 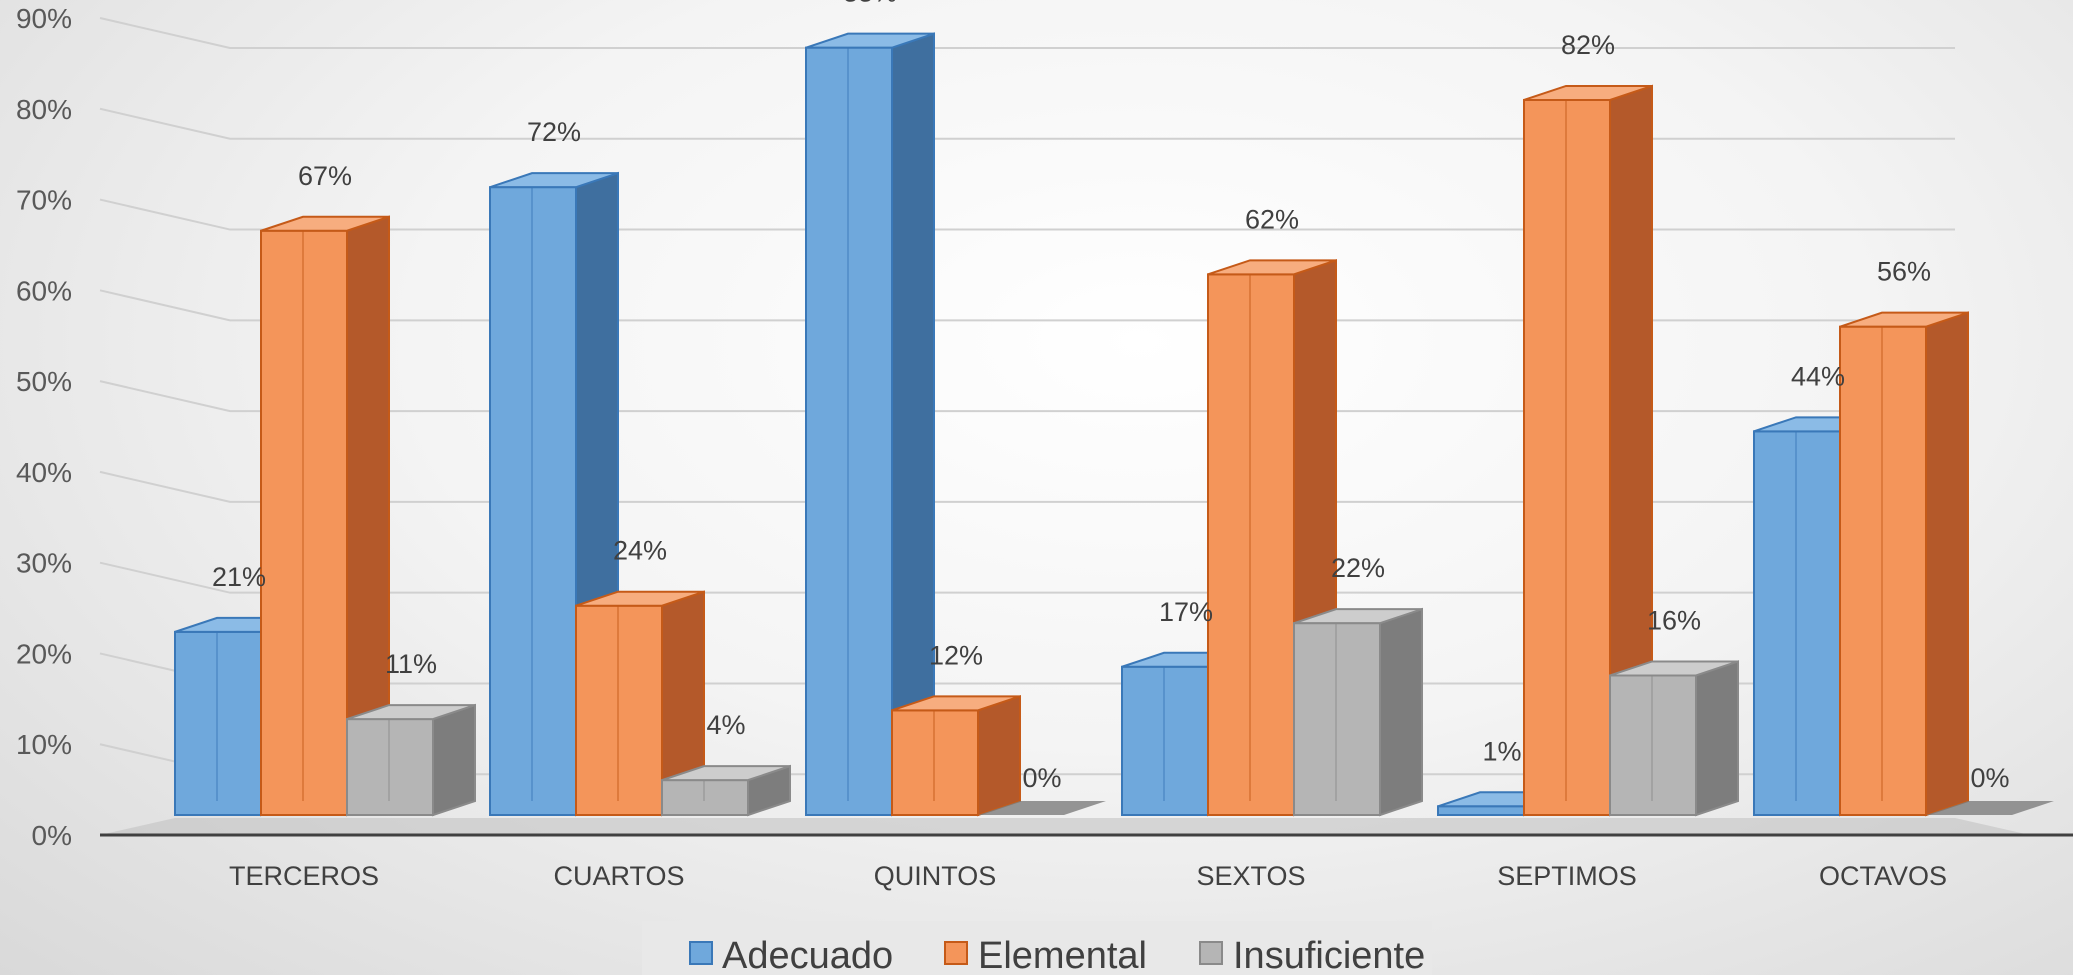 I want to click on bar-insuficiente-octavos, so click(x=1990, y=808).